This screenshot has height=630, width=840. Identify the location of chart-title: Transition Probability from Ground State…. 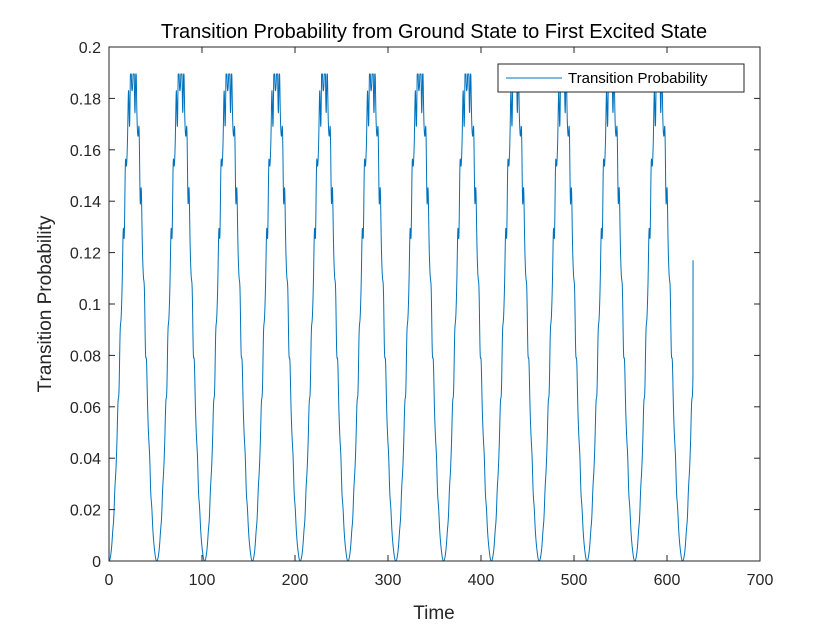
(434, 32).